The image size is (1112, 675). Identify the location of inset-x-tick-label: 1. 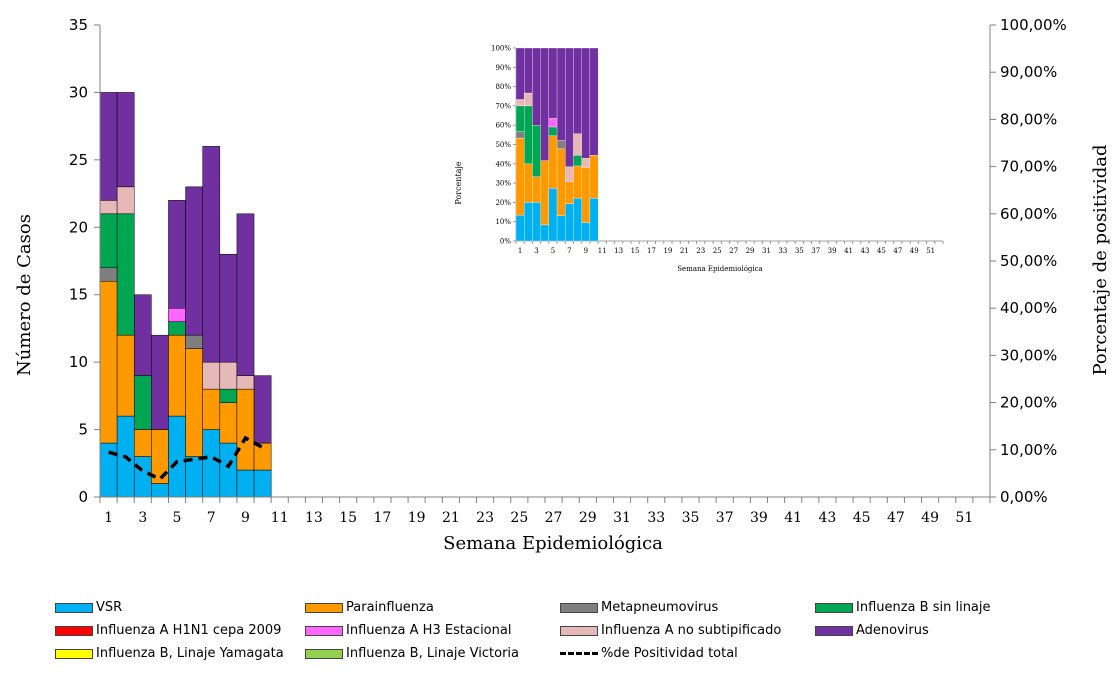
(520, 251).